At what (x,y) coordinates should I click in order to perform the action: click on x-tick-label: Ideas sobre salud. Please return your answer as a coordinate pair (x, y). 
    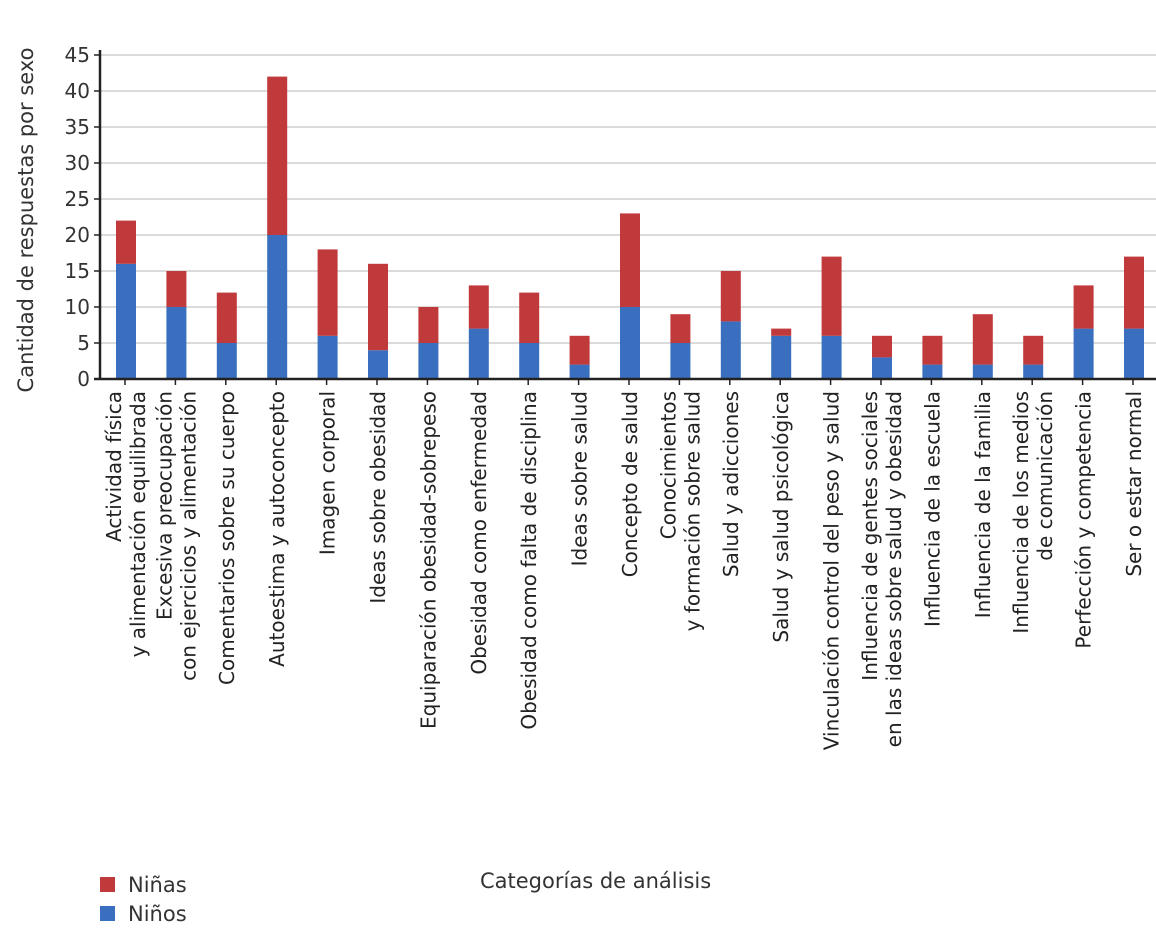
    Looking at the image, I should click on (580, 478).